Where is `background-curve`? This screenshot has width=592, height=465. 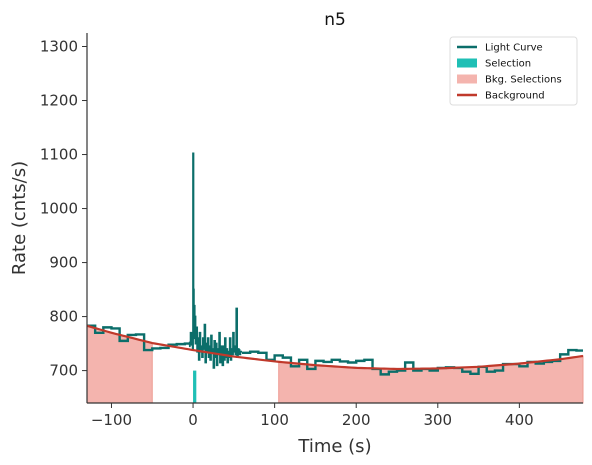 background-curve is located at coordinates (335, 347).